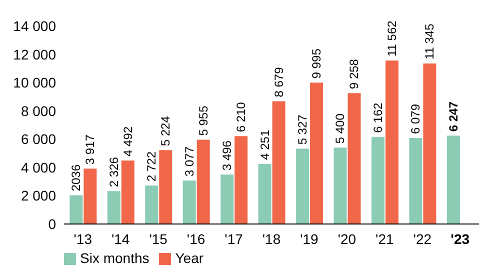  I want to click on y-tick-label: 2 000, so click(38, 196).